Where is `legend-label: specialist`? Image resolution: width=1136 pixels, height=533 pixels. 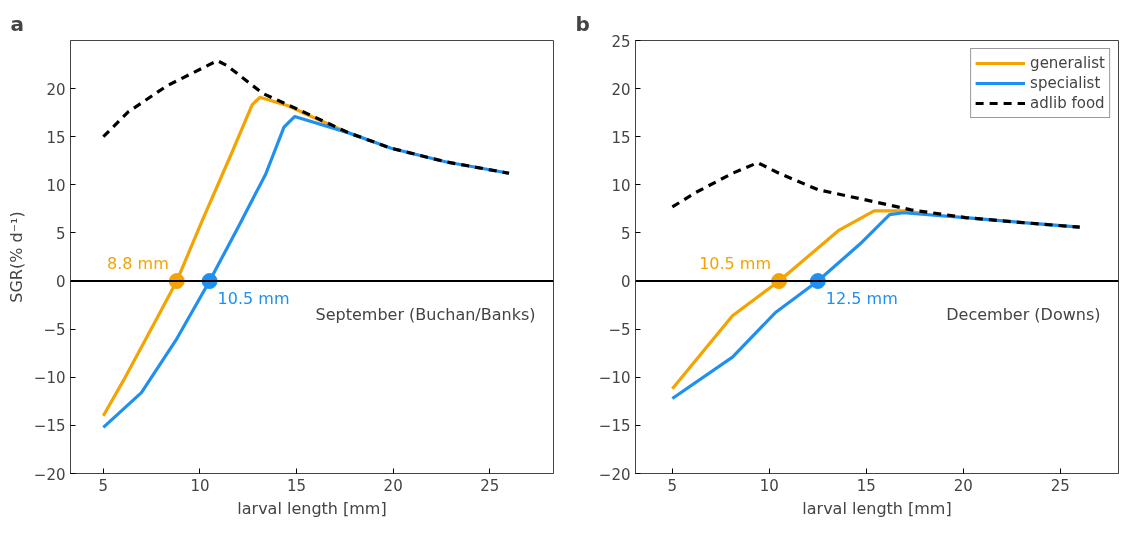 legend-label: specialist is located at coordinates (1065, 83).